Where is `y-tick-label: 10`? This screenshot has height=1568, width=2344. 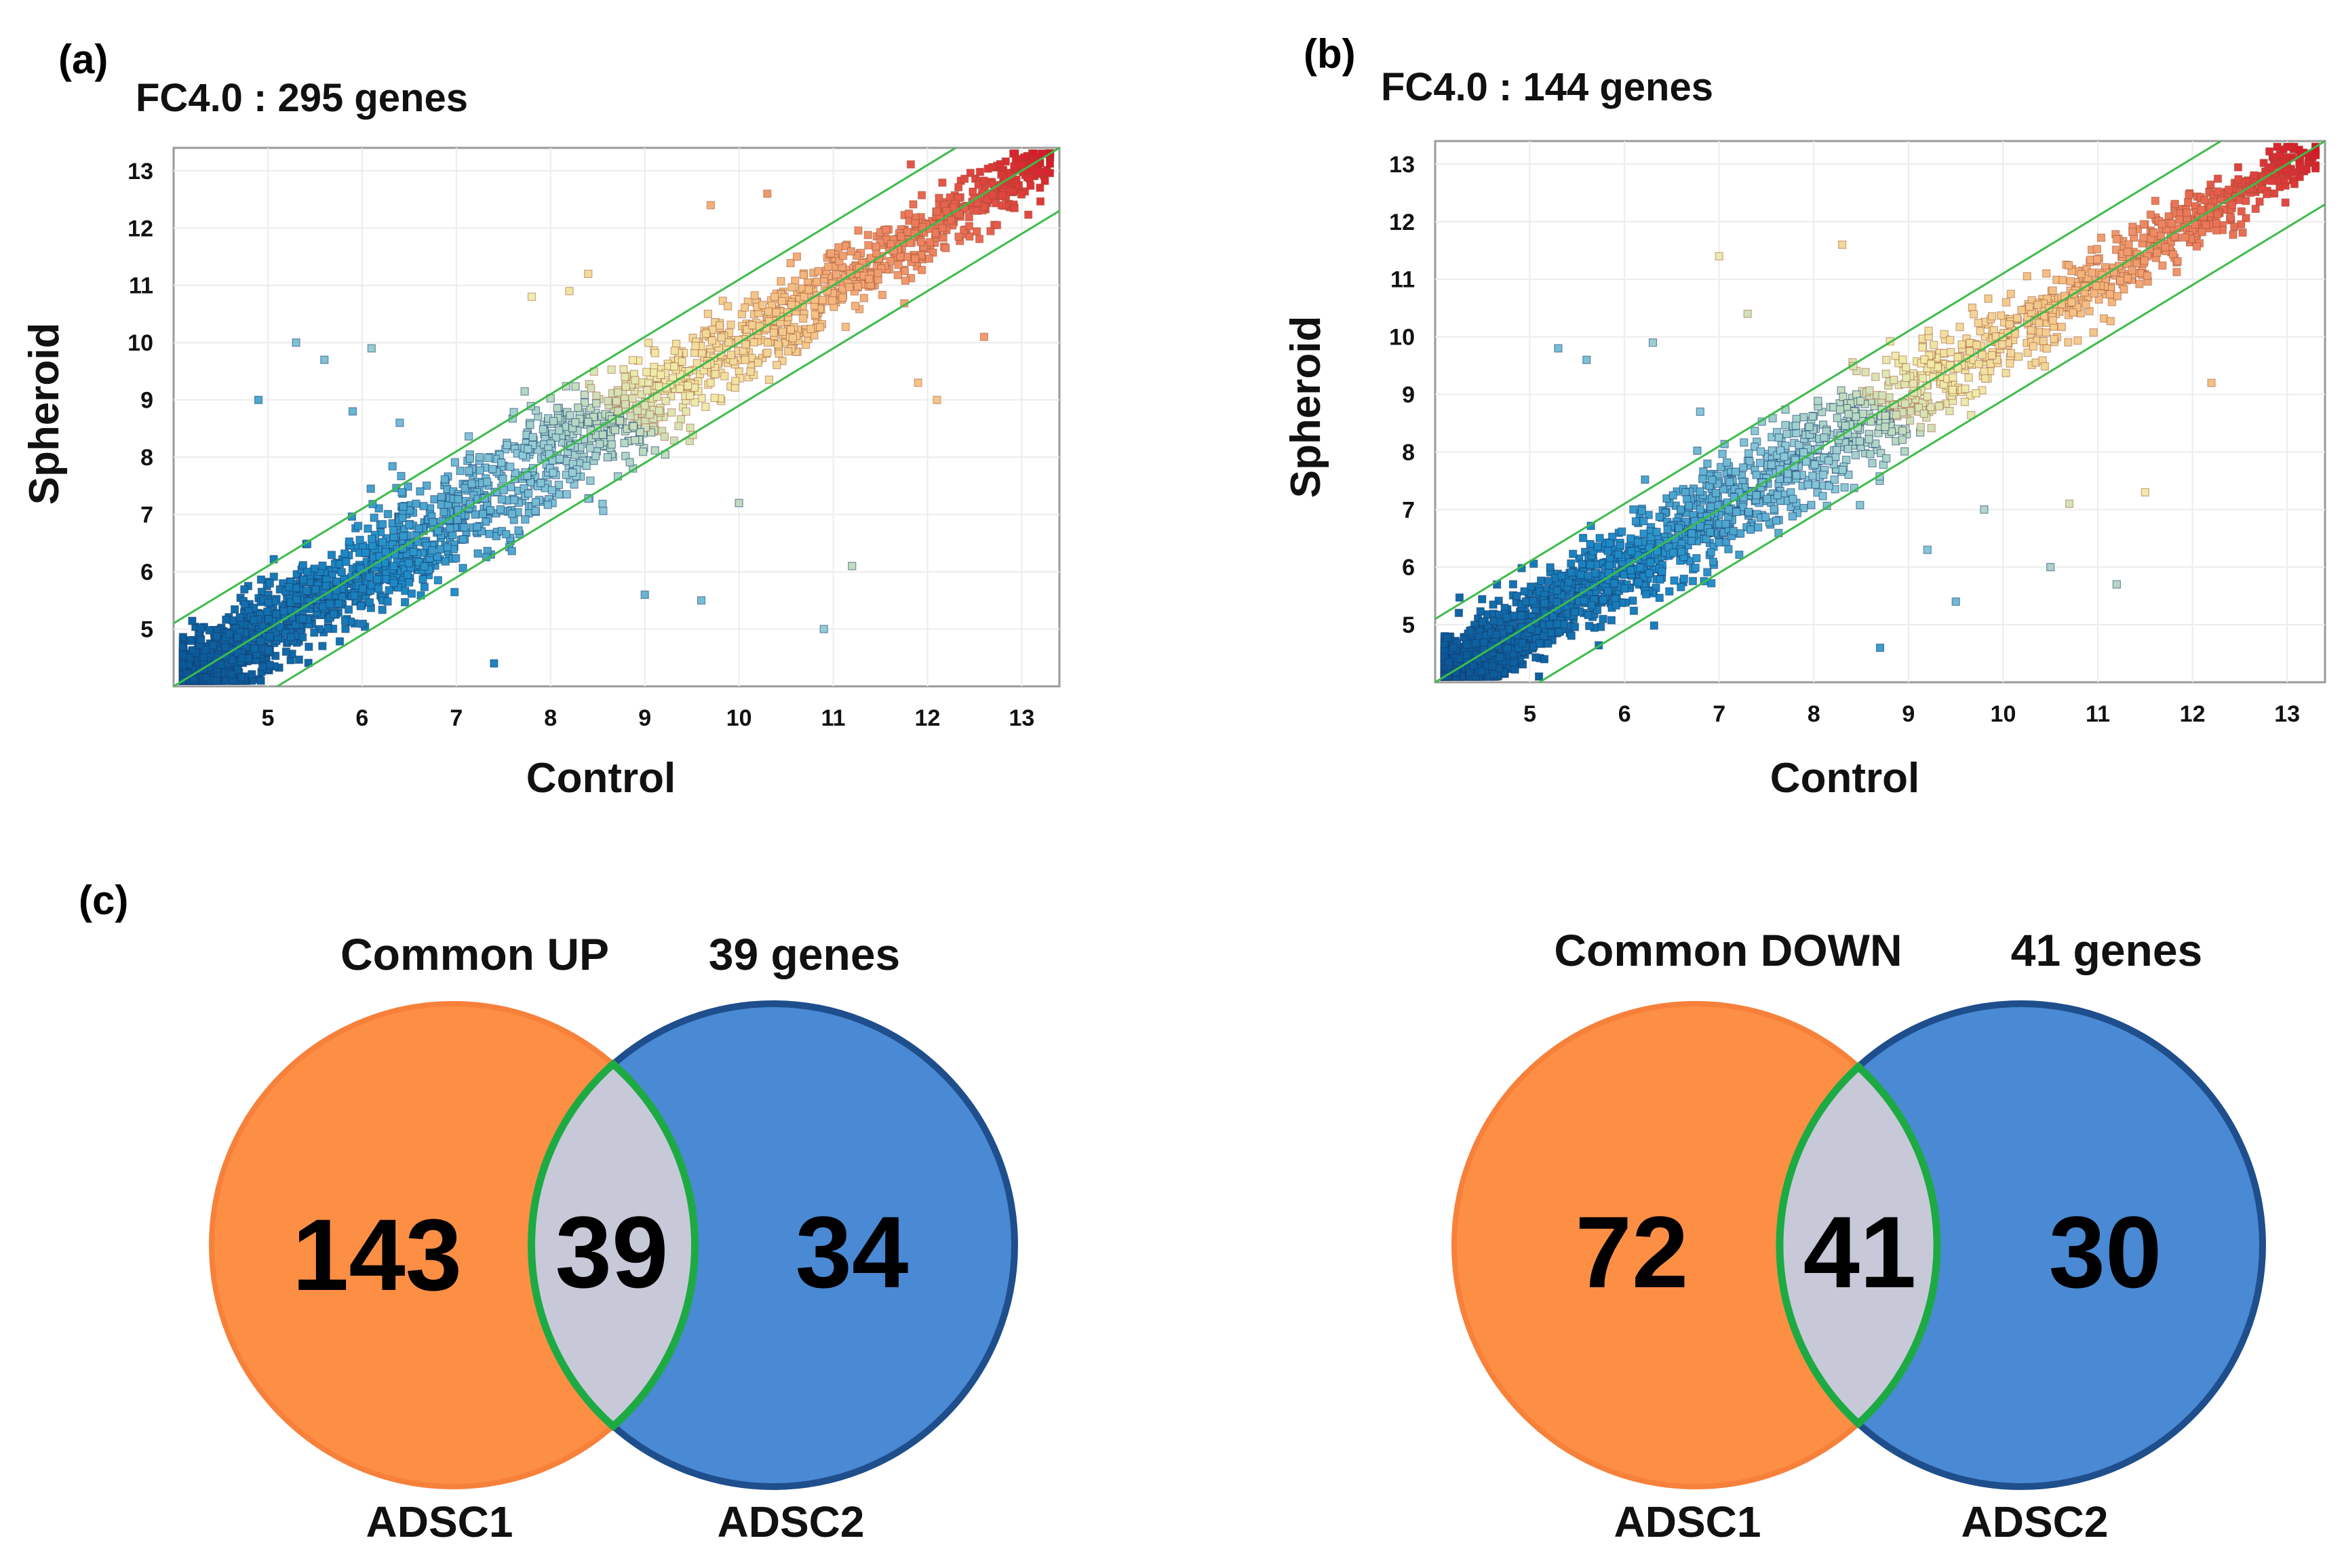
y-tick-label: 10 is located at coordinates (140, 343).